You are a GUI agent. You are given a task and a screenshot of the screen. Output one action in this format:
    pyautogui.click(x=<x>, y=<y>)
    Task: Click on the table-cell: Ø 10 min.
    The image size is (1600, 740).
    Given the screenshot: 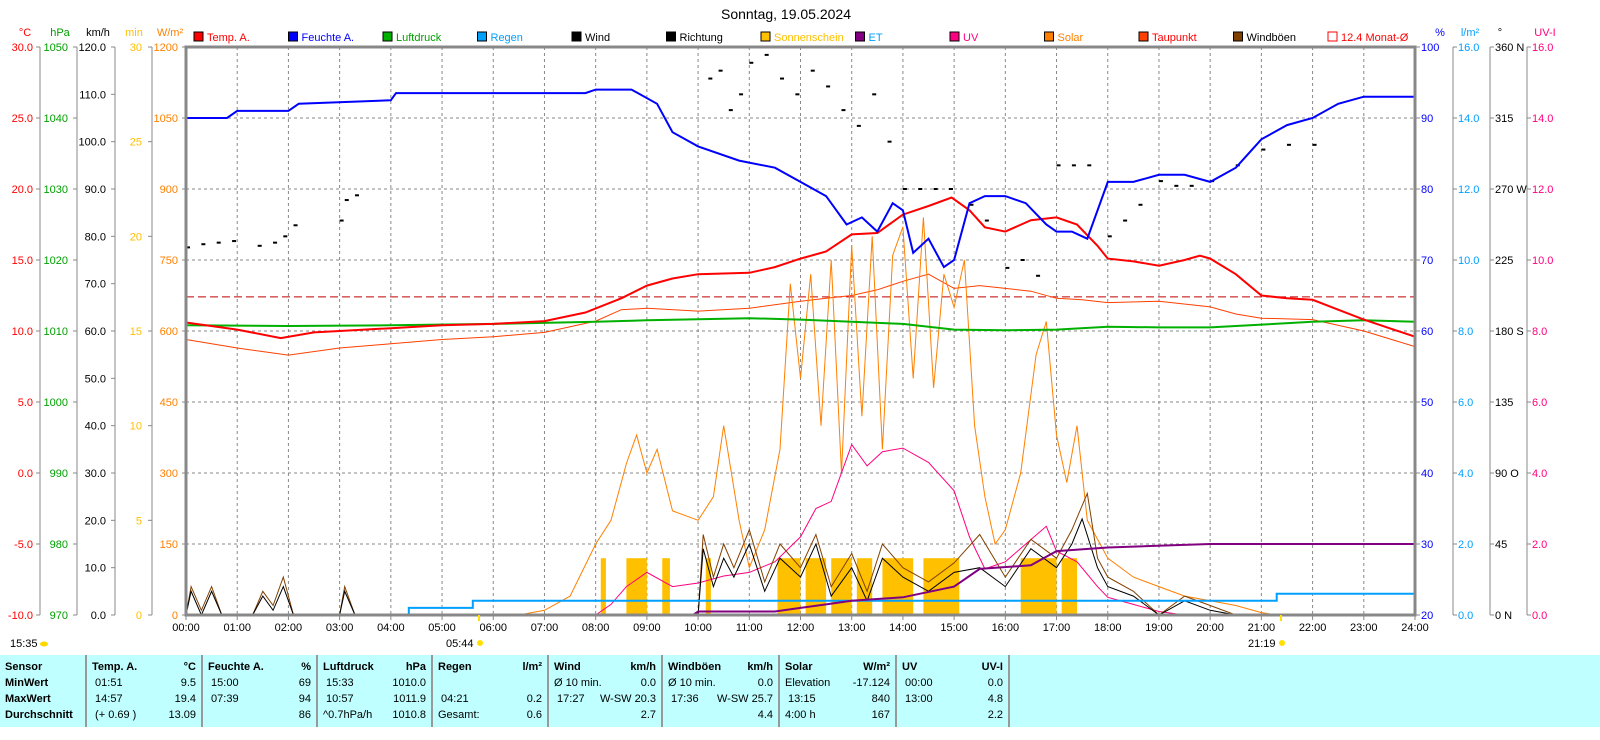 What is the action you would take?
    pyautogui.click(x=692, y=683)
    